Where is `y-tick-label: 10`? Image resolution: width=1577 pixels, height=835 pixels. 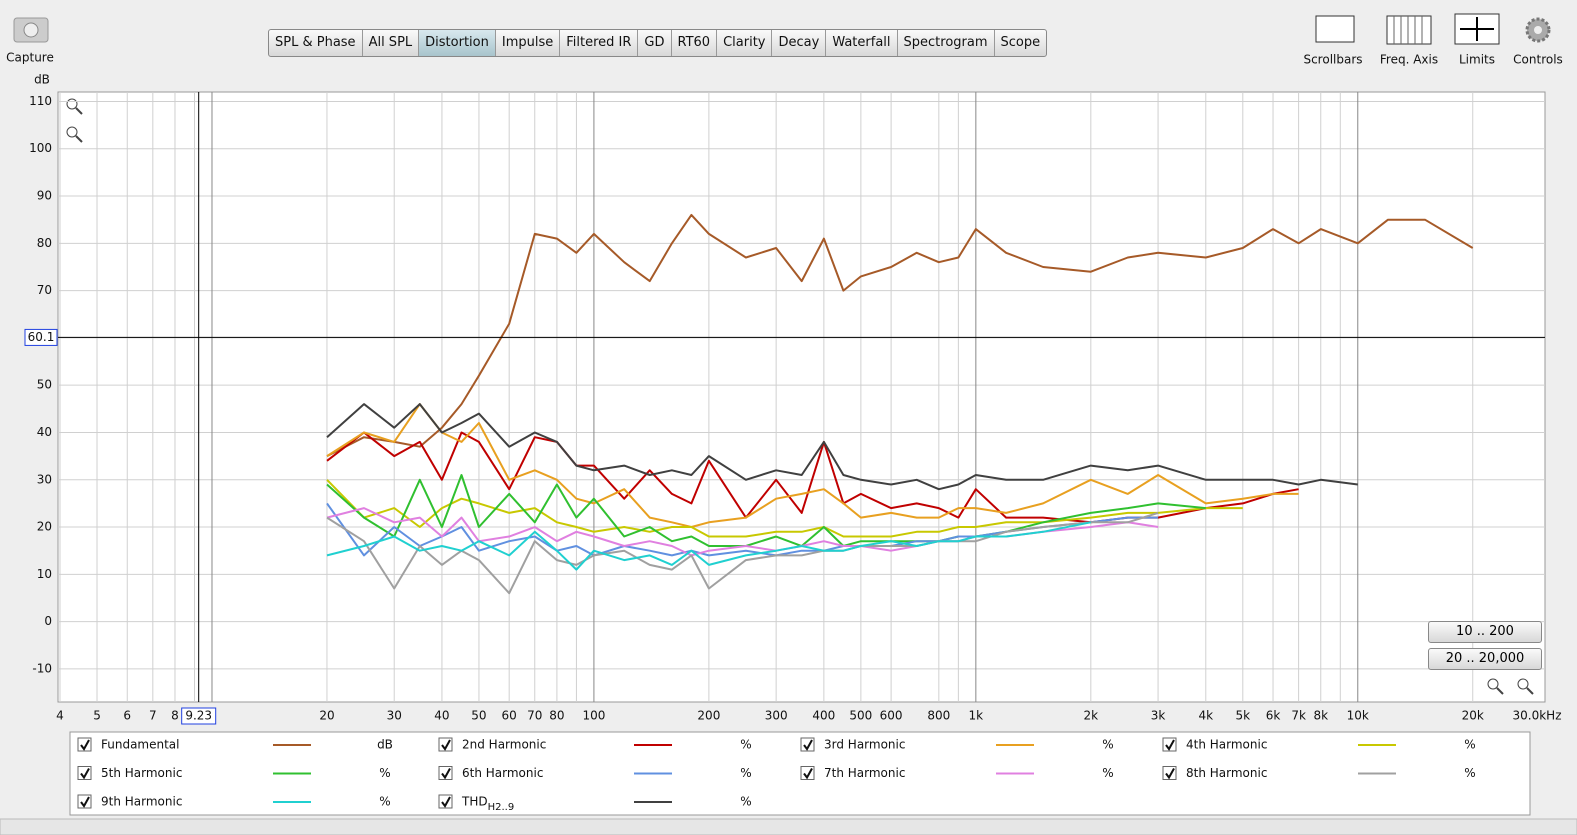 y-tick-label: 10 is located at coordinates (44, 574).